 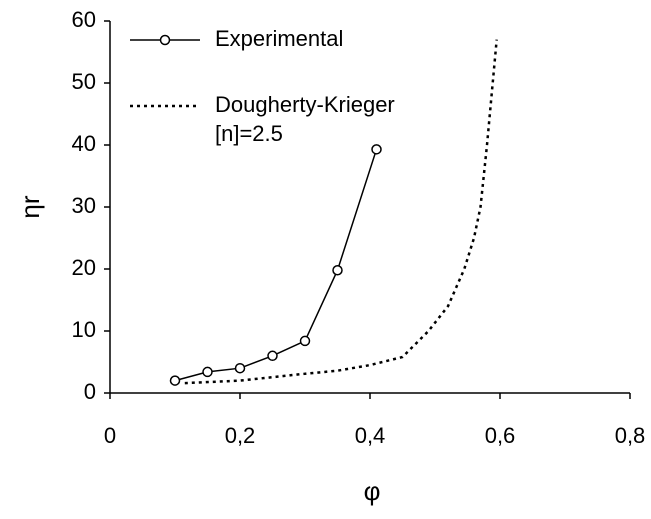 What do you see at coordinates (165, 40) in the screenshot?
I see `legend-marker` at bounding box center [165, 40].